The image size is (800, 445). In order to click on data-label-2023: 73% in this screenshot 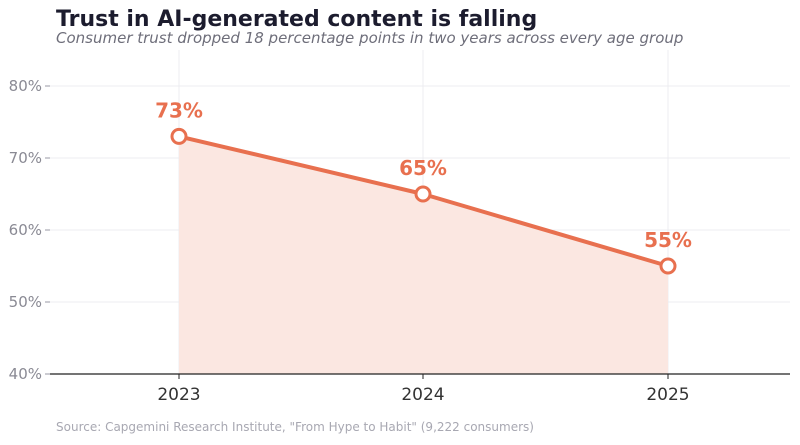, I will do `click(179, 110)`.